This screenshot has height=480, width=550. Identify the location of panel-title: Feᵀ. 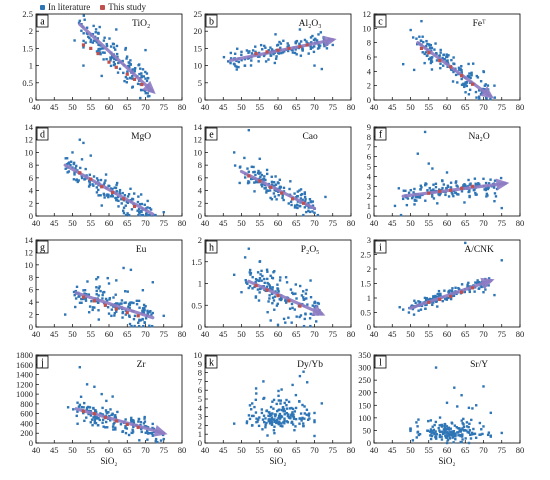
(480, 24).